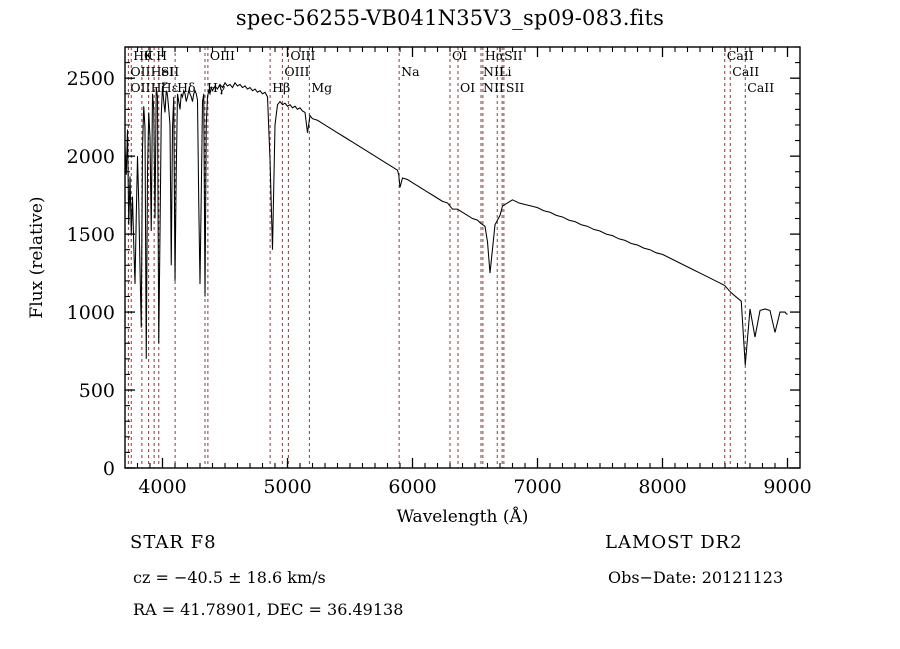  What do you see at coordinates (169, 87) in the screenshot?
I see `spectral-line-label: Hε` at bounding box center [169, 87].